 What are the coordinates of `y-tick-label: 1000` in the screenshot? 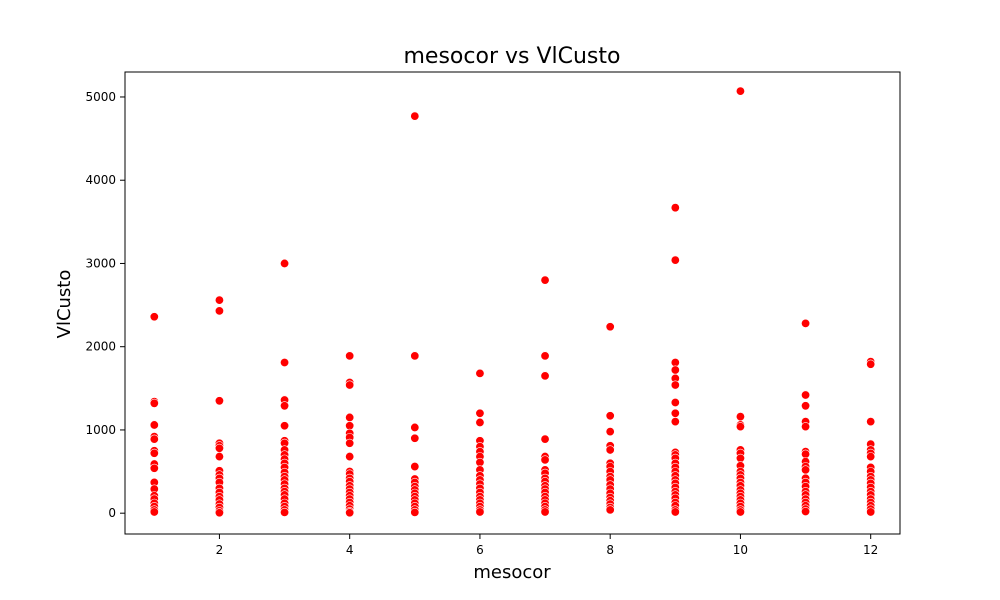 It's located at (100, 430).